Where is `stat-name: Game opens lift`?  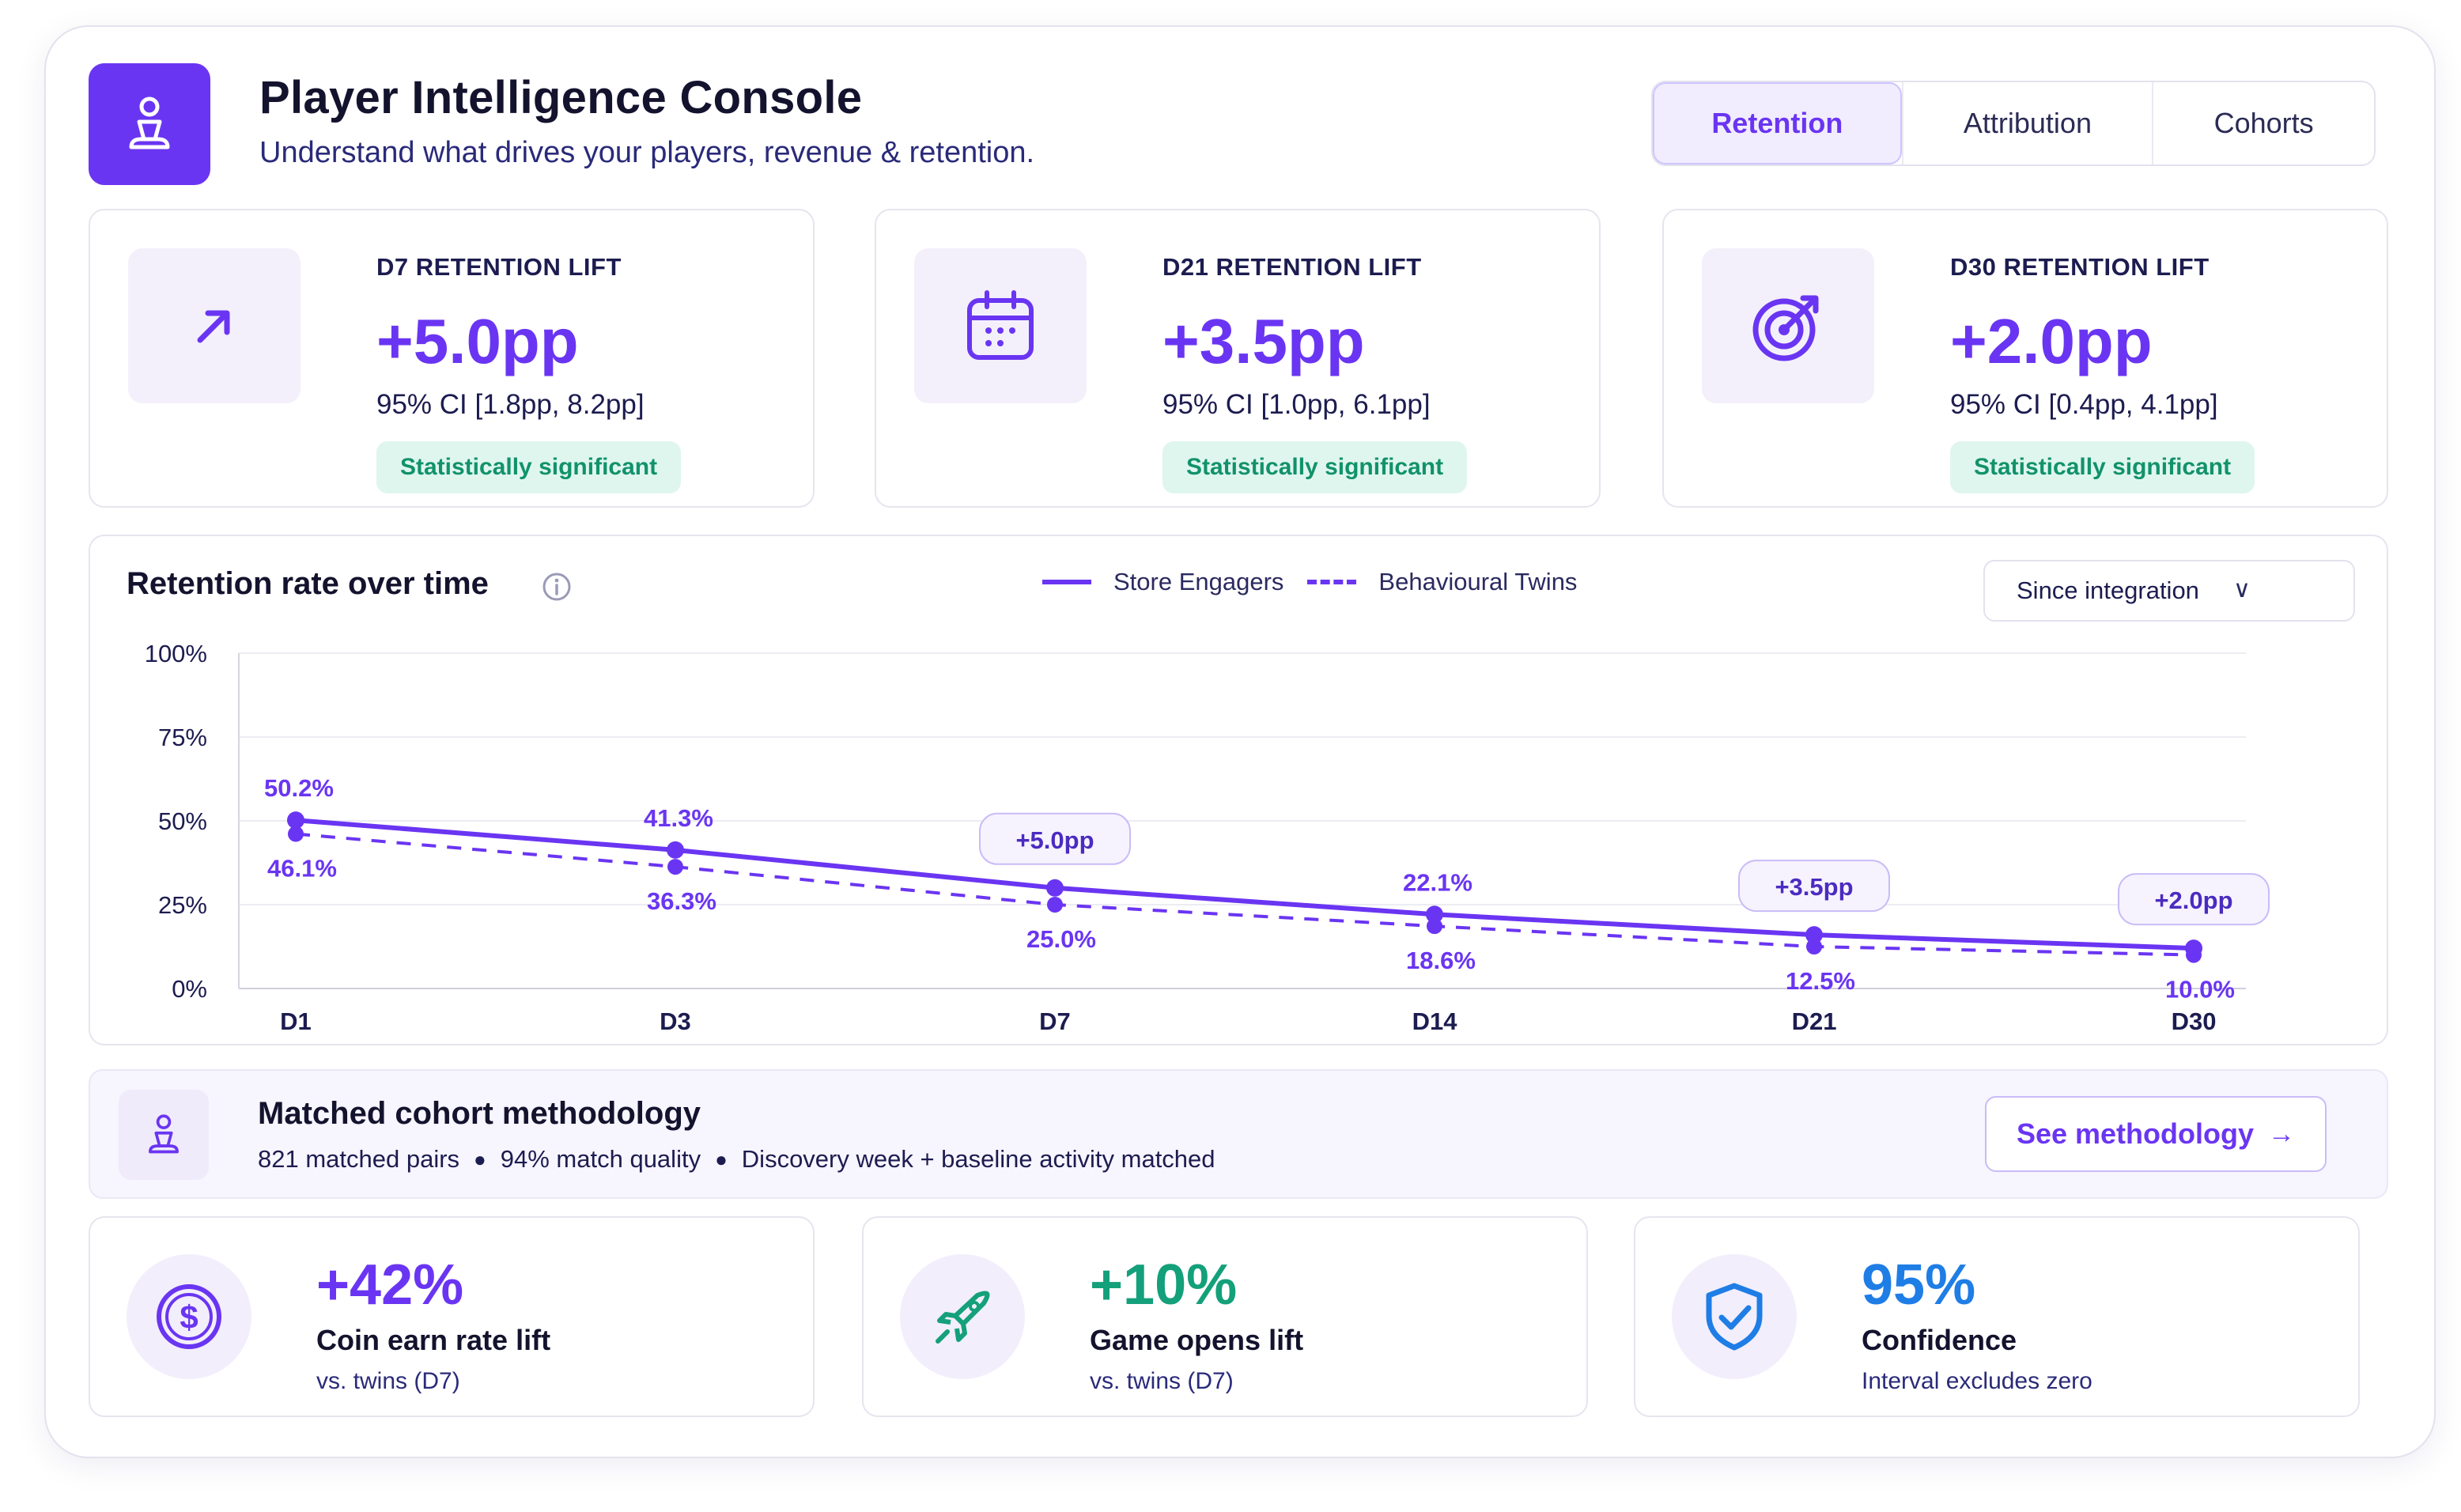 stat-name: Game opens lift is located at coordinates (1197, 1340).